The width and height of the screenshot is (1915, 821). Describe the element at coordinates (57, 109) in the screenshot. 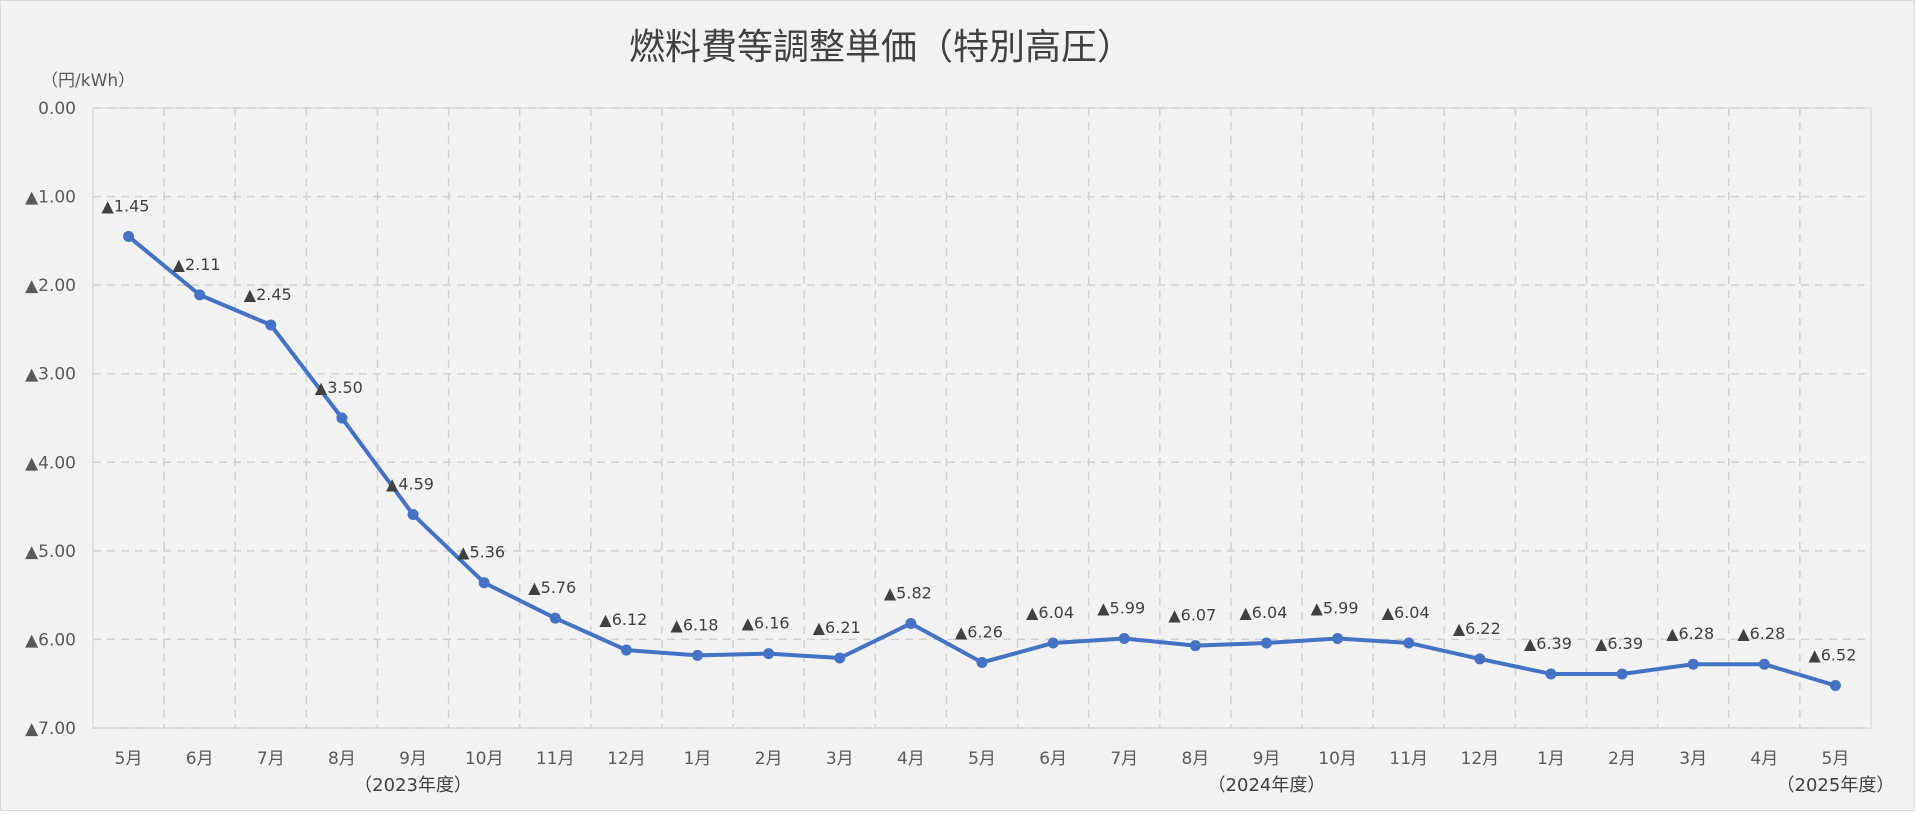

I see `y-tick-label: 0.00` at that location.